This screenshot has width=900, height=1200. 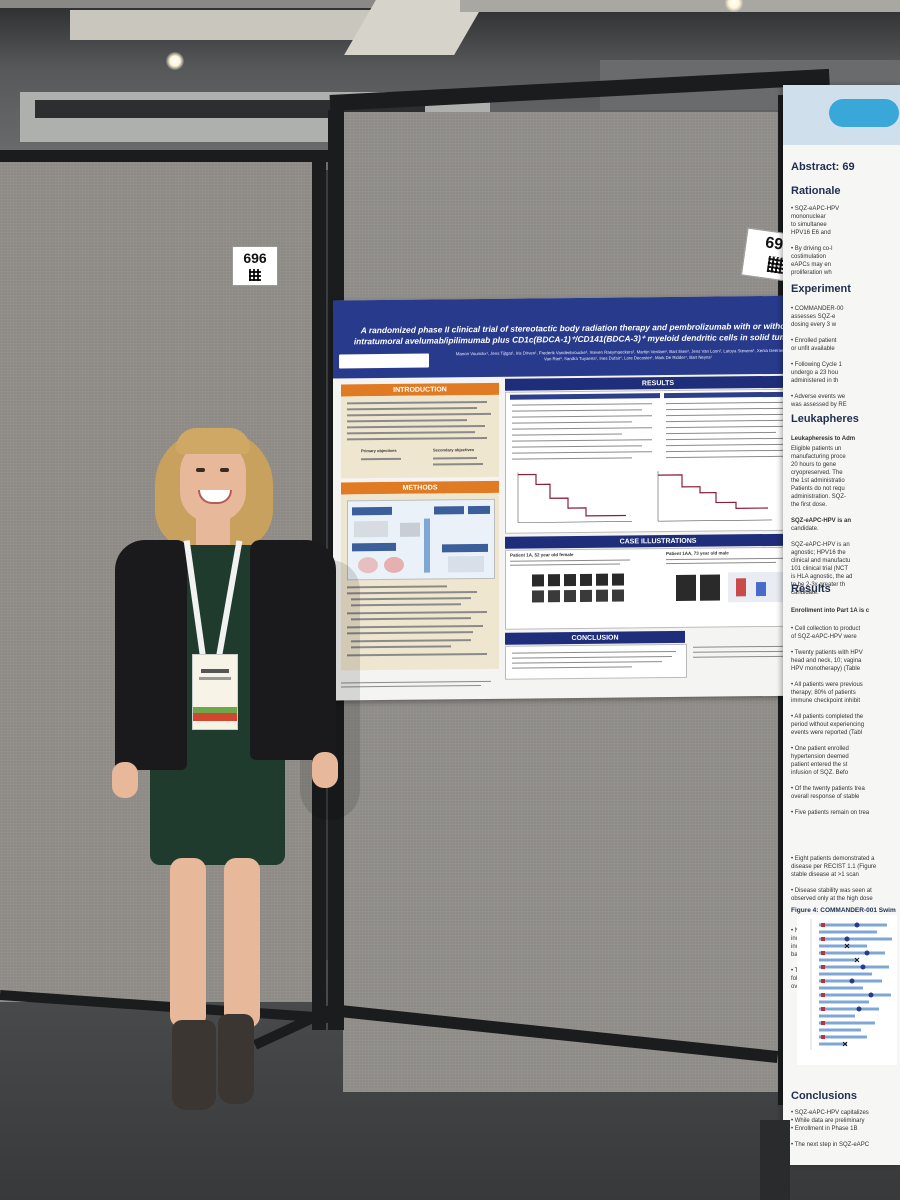 What do you see at coordinates (165, 156) in the screenshot?
I see `panel-frame-top` at bounding box center [165, 156].